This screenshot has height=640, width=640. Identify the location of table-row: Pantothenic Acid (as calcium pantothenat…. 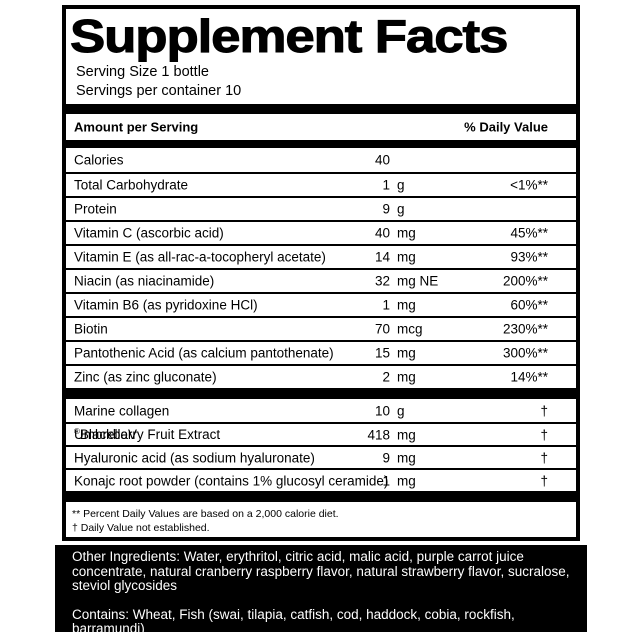
(321, 352).